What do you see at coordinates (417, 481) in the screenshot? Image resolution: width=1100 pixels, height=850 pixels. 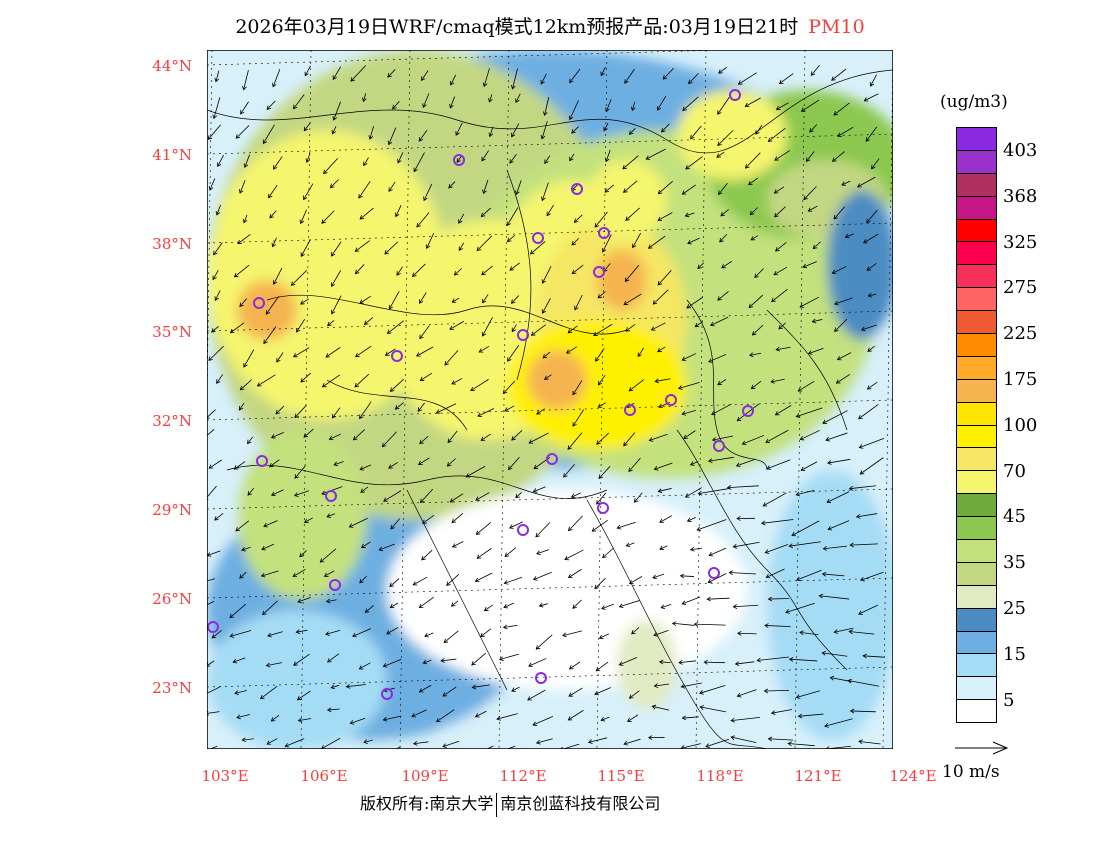 I see `province-border` at bounding box center [417, 481].